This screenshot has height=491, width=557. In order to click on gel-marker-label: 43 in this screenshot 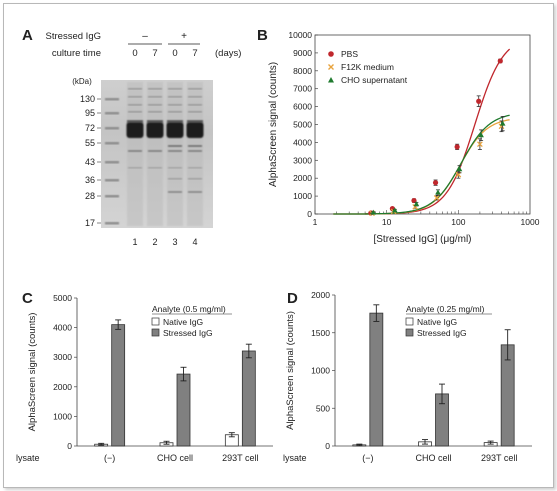, I will do `click(90, 162)`.